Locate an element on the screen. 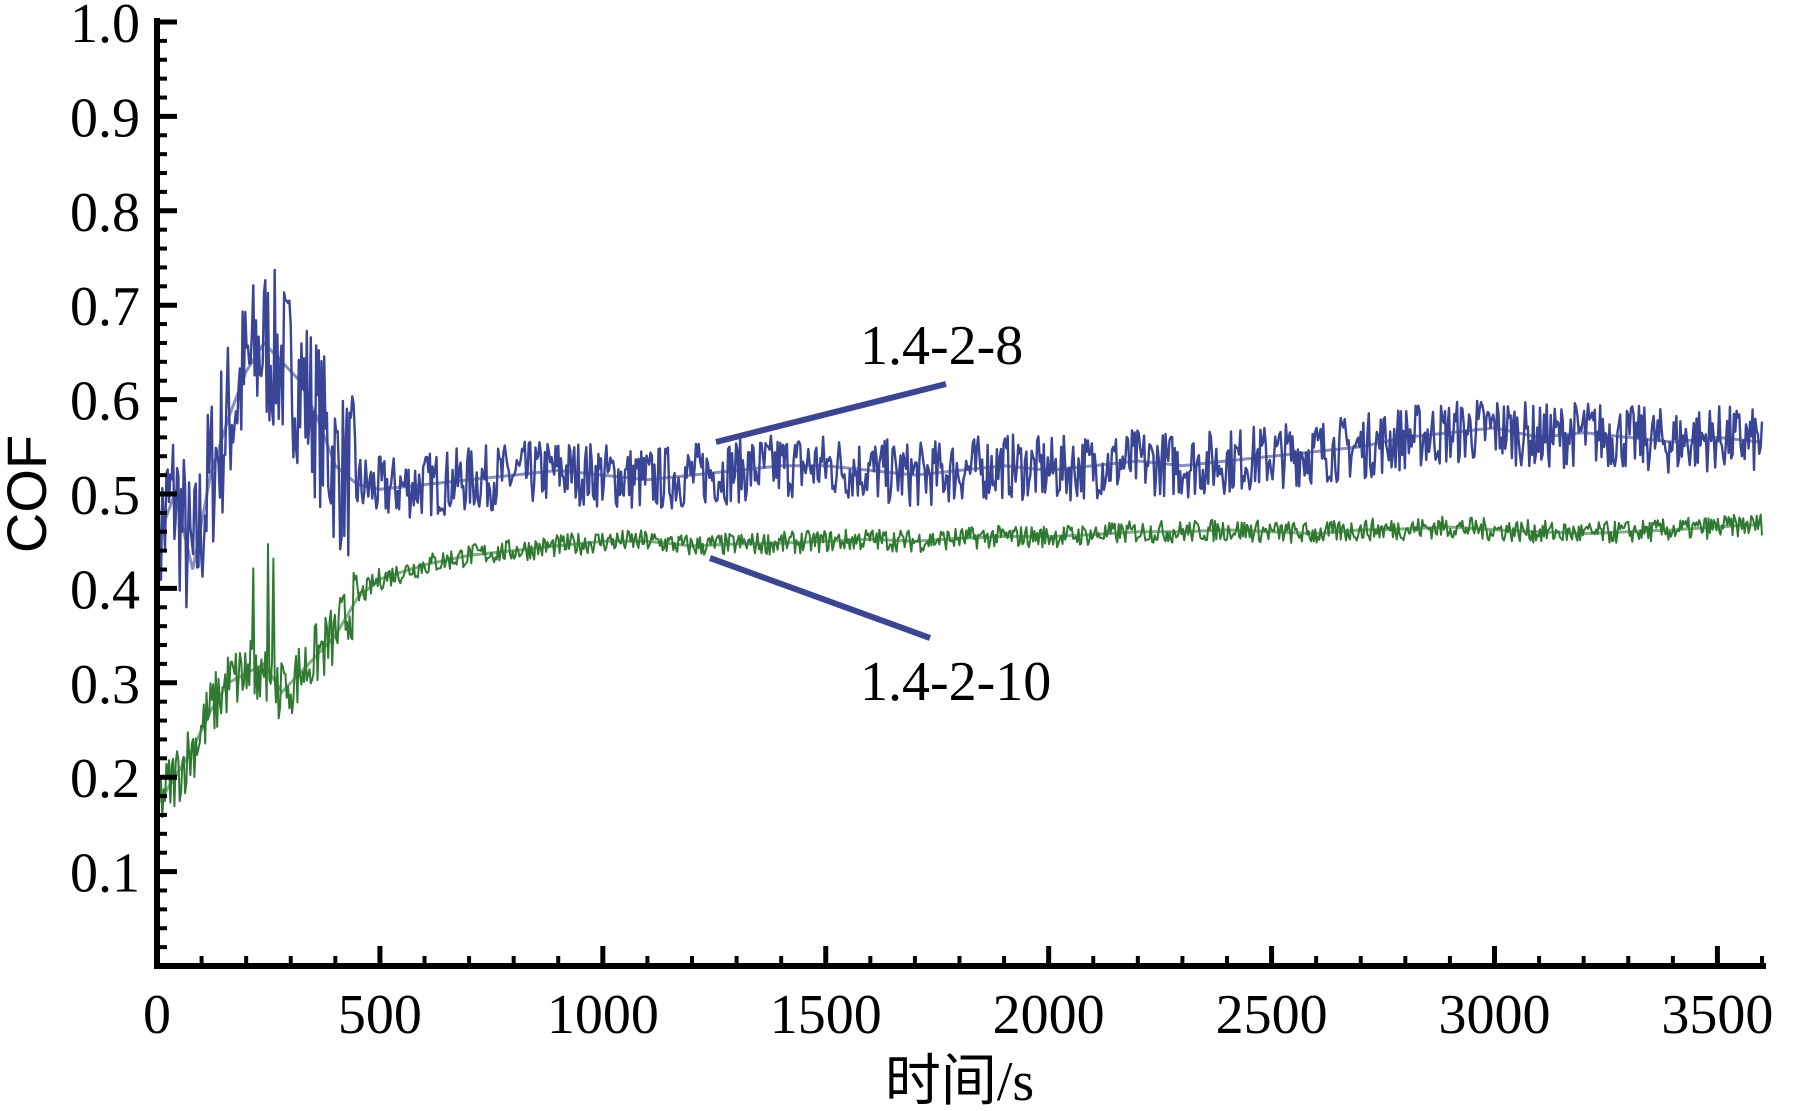 The image size is (1798, 1111). y-tick-label: 0.8 is located at coordinates (105, 213).